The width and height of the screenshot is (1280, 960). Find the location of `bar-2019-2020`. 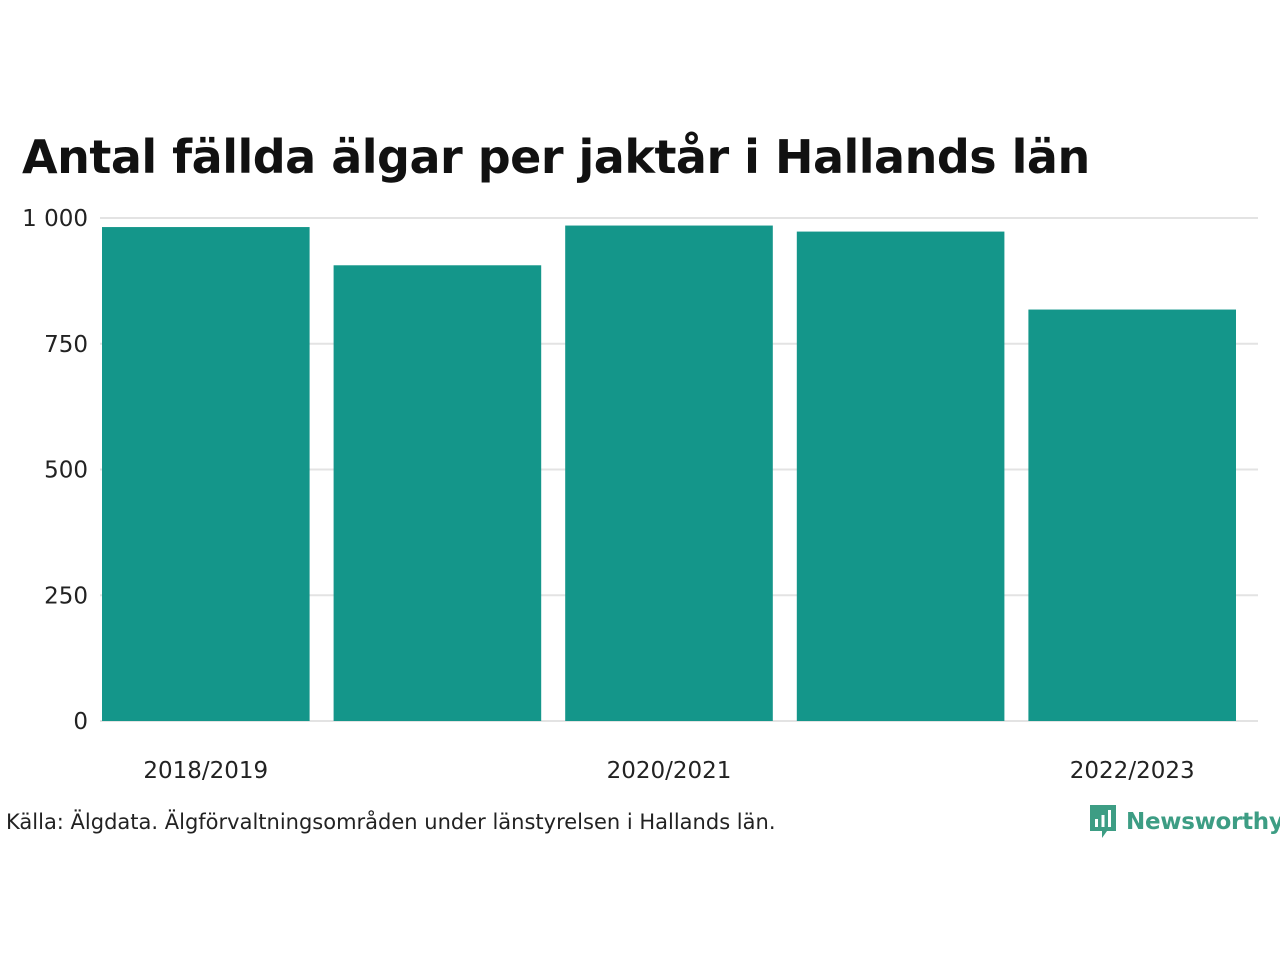

bar-2019-2020 is located at coordinates (437, 493).